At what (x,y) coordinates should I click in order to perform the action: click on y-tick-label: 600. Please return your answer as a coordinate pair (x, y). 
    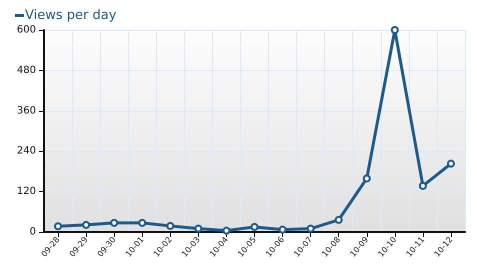
    Looking at the image, I should click on (26, 30).